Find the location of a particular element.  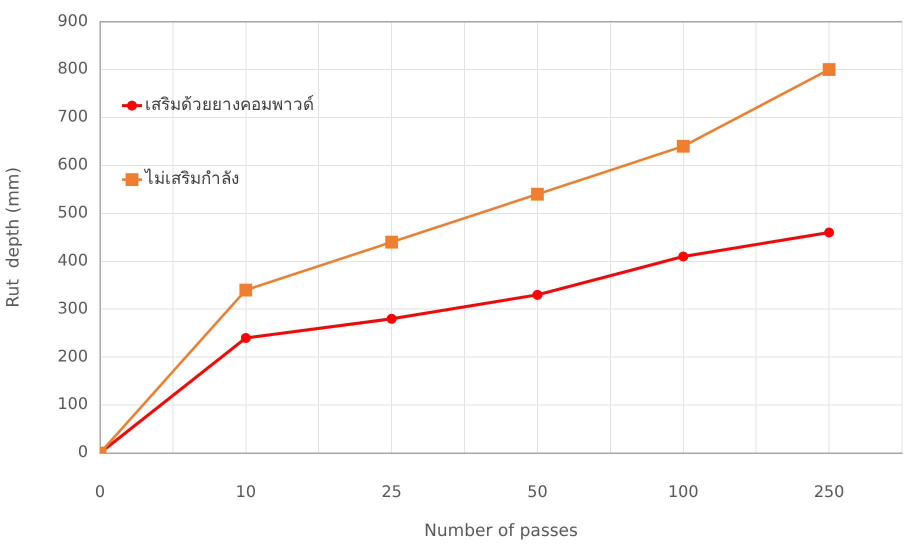

y-tick-label: 600 is located at coordinates (72, 164).